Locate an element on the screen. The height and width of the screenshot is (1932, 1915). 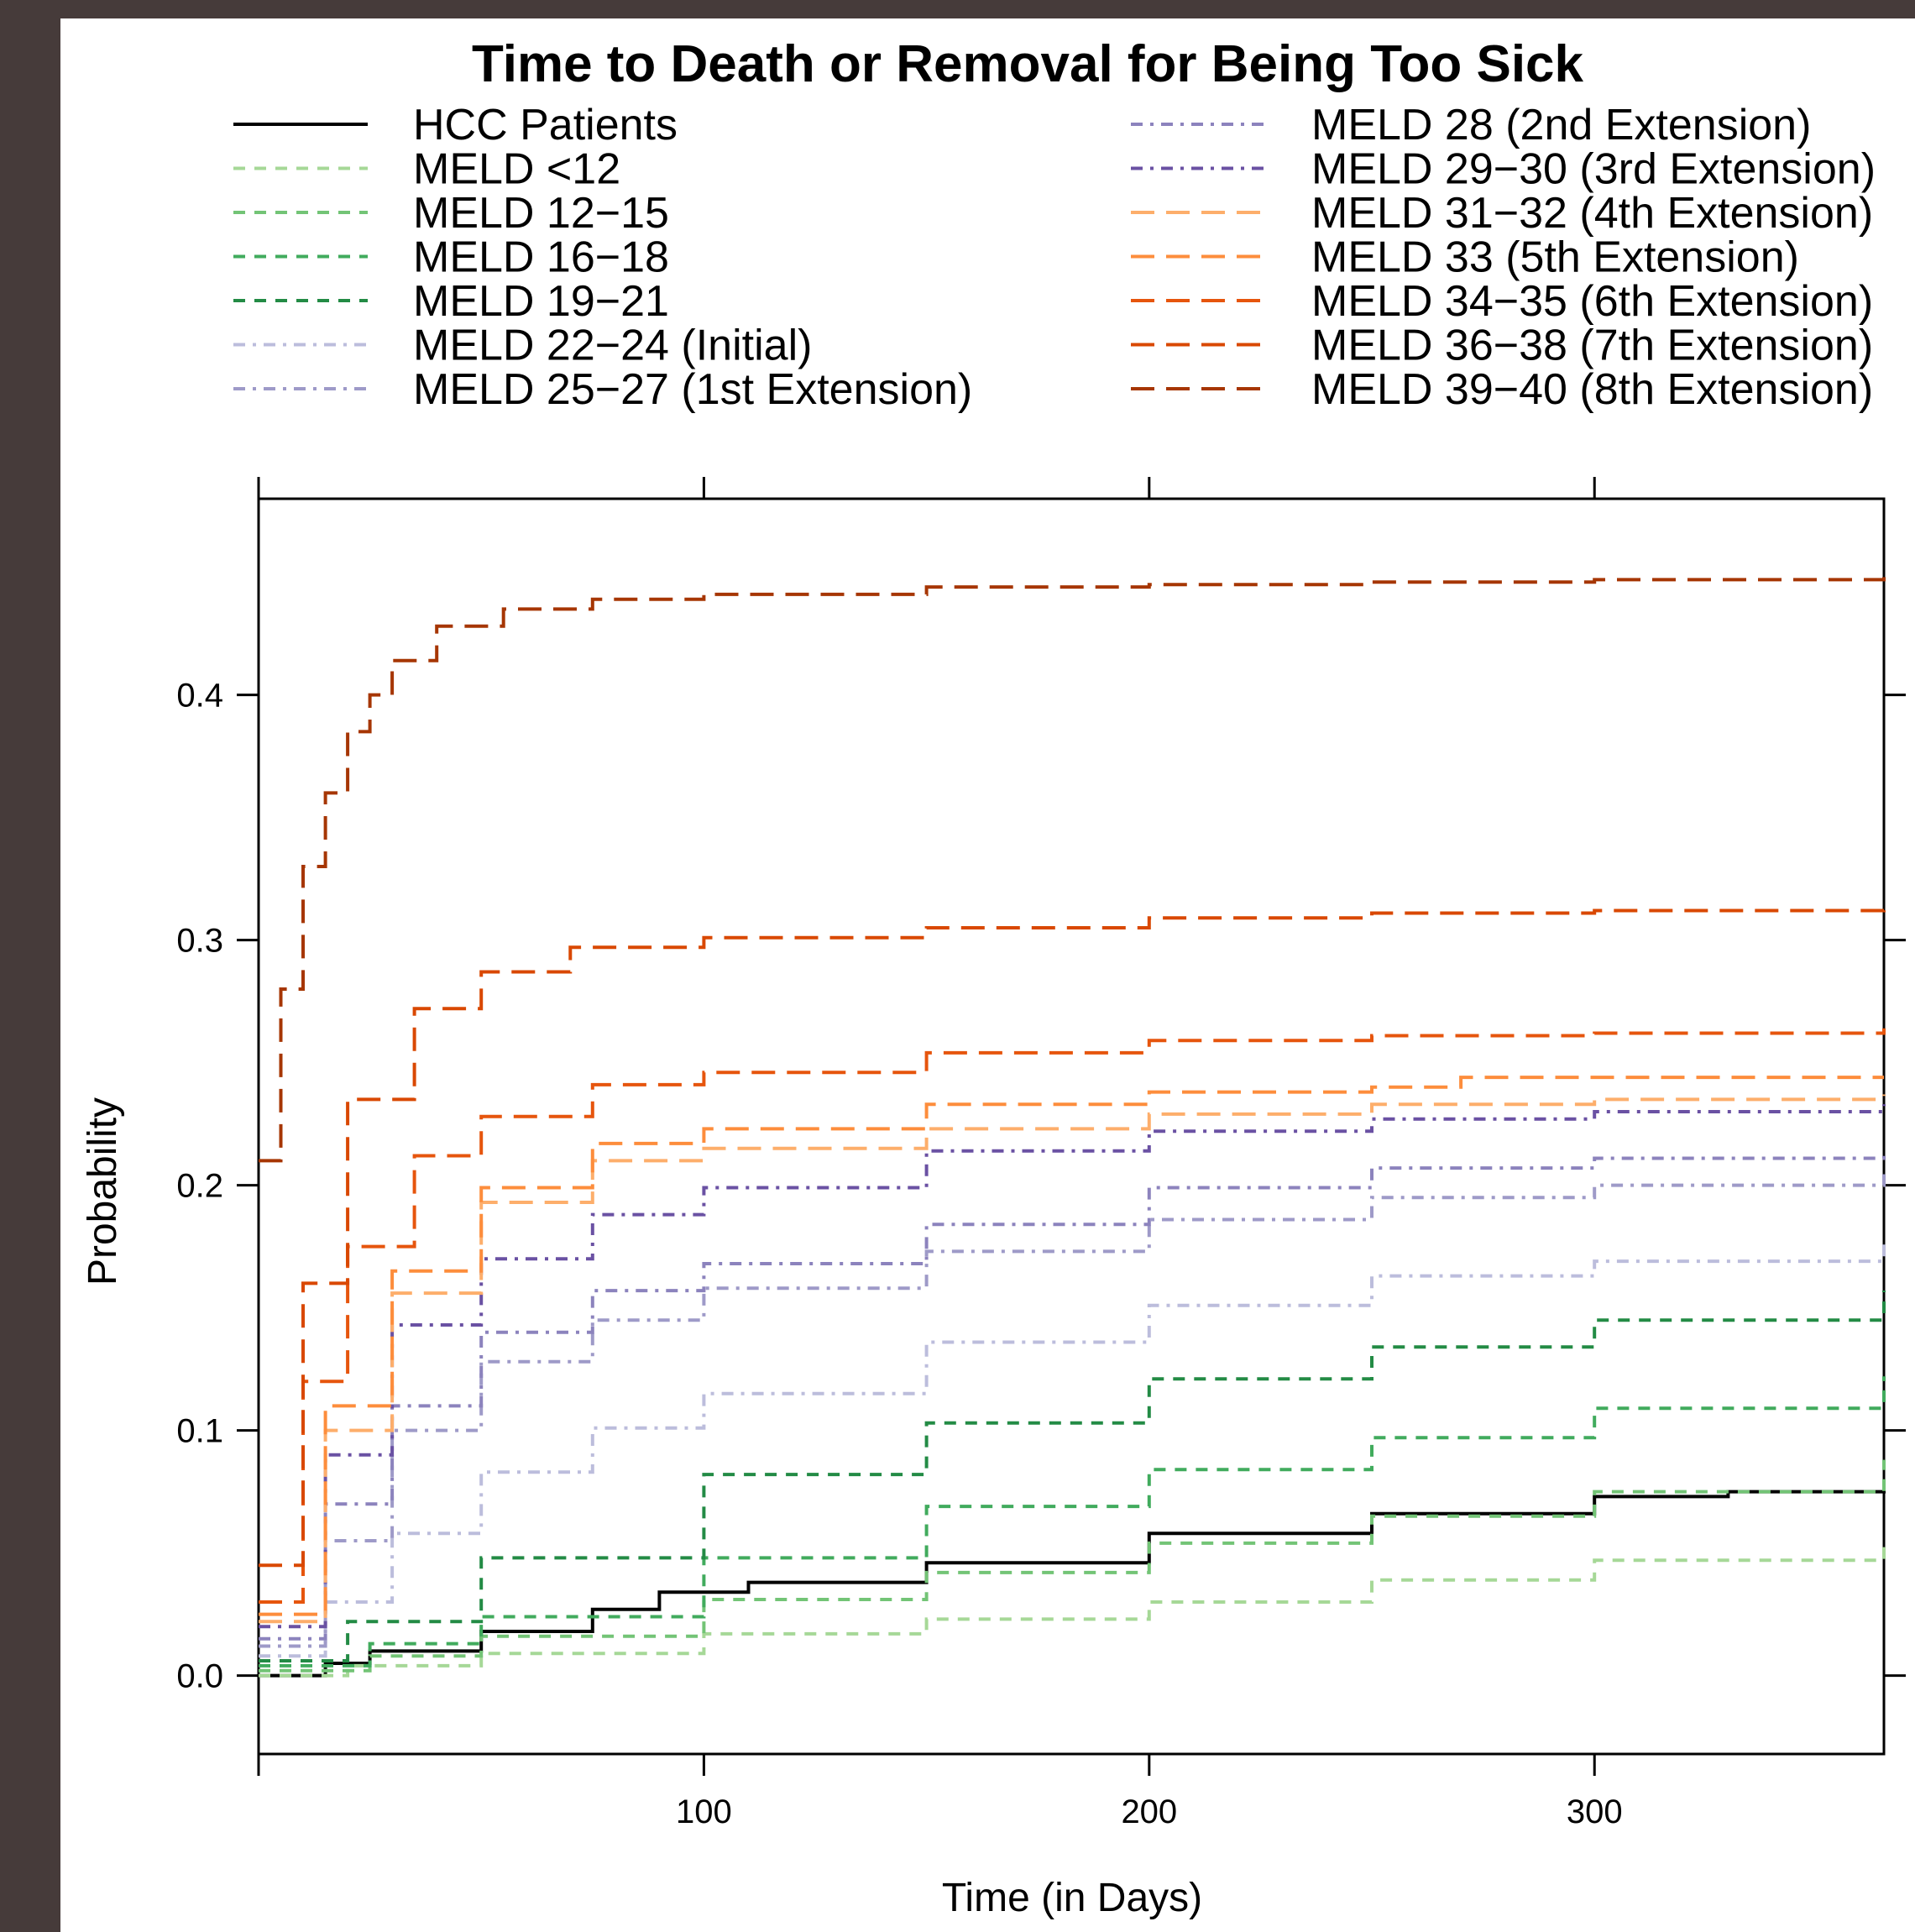
x-tick-label: 100 is located at coordinates (704, 1811).